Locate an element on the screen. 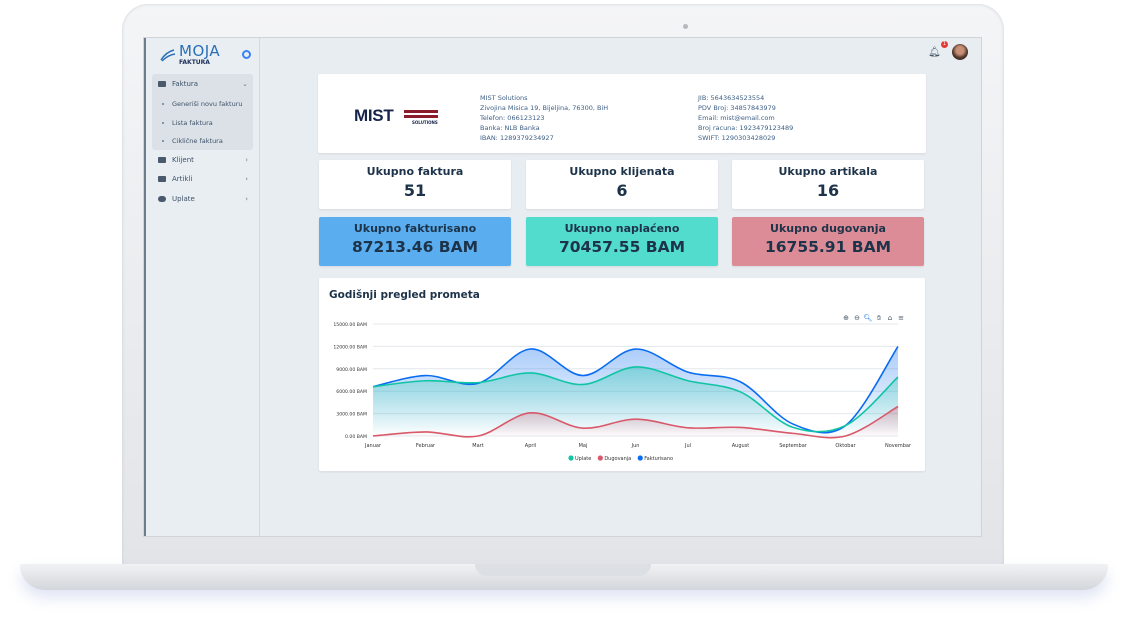 The image size is (1126, 630). company-account: Broj racuna: 1923479123489 is located at coordinates (746, 127).